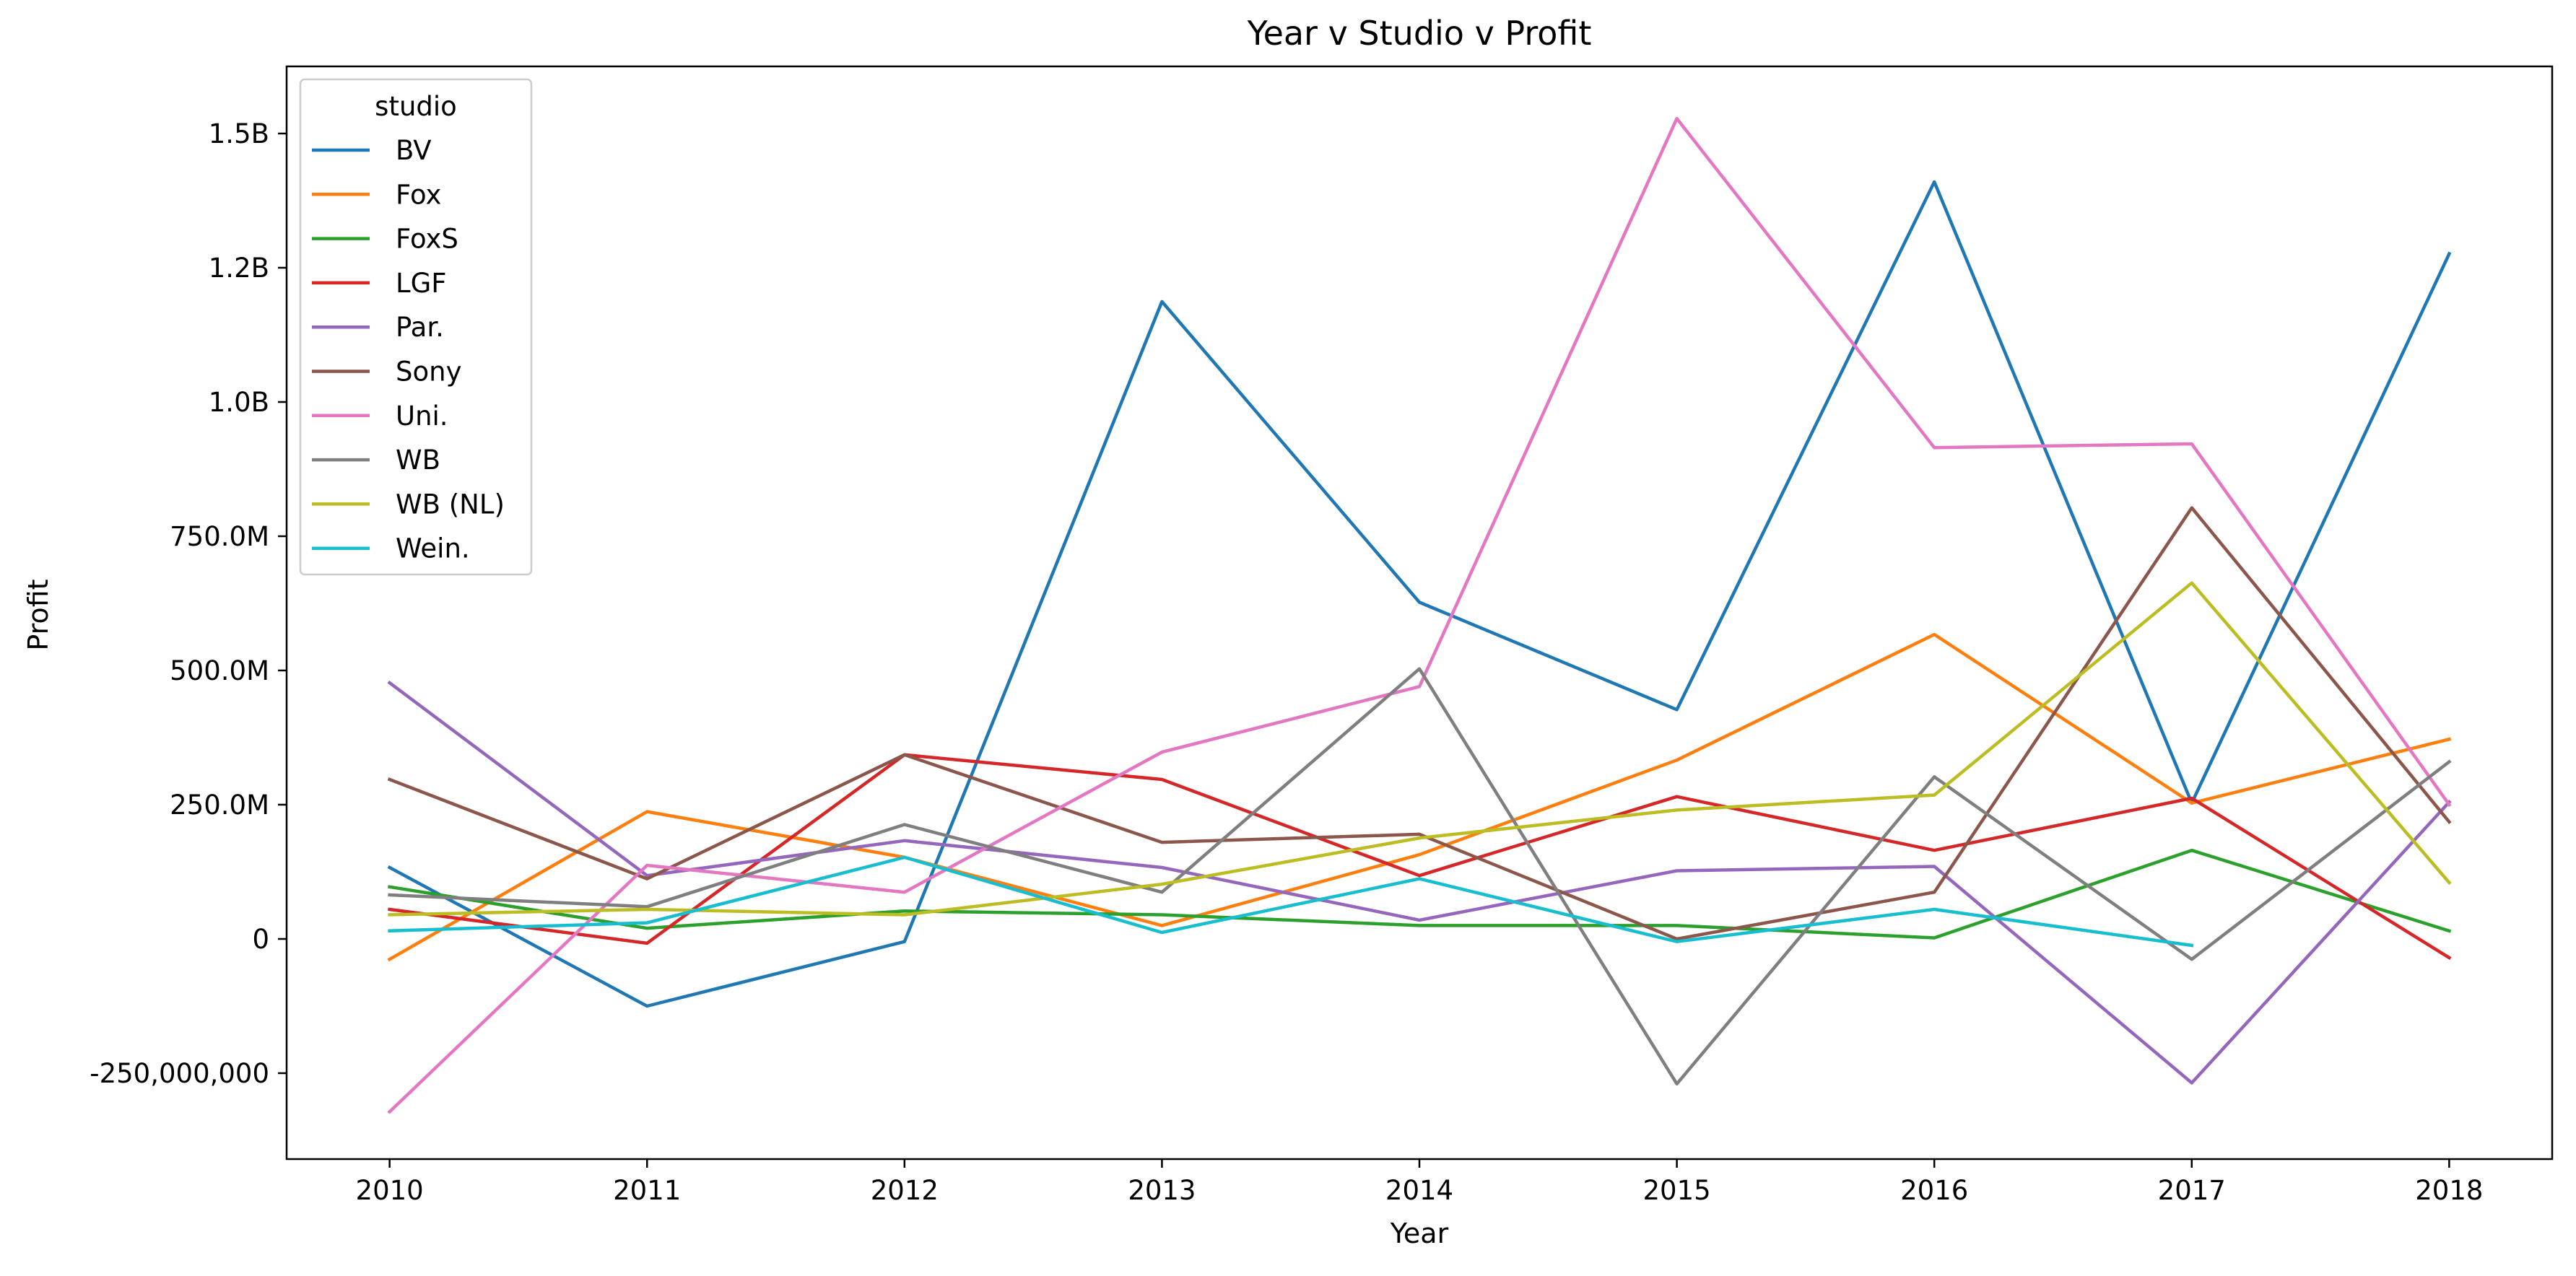 The image size is (2576, 1276). Describe the element at coordinates (239, 402) in the screenshot. I see `y-tick-label: 1.0B` at that location.